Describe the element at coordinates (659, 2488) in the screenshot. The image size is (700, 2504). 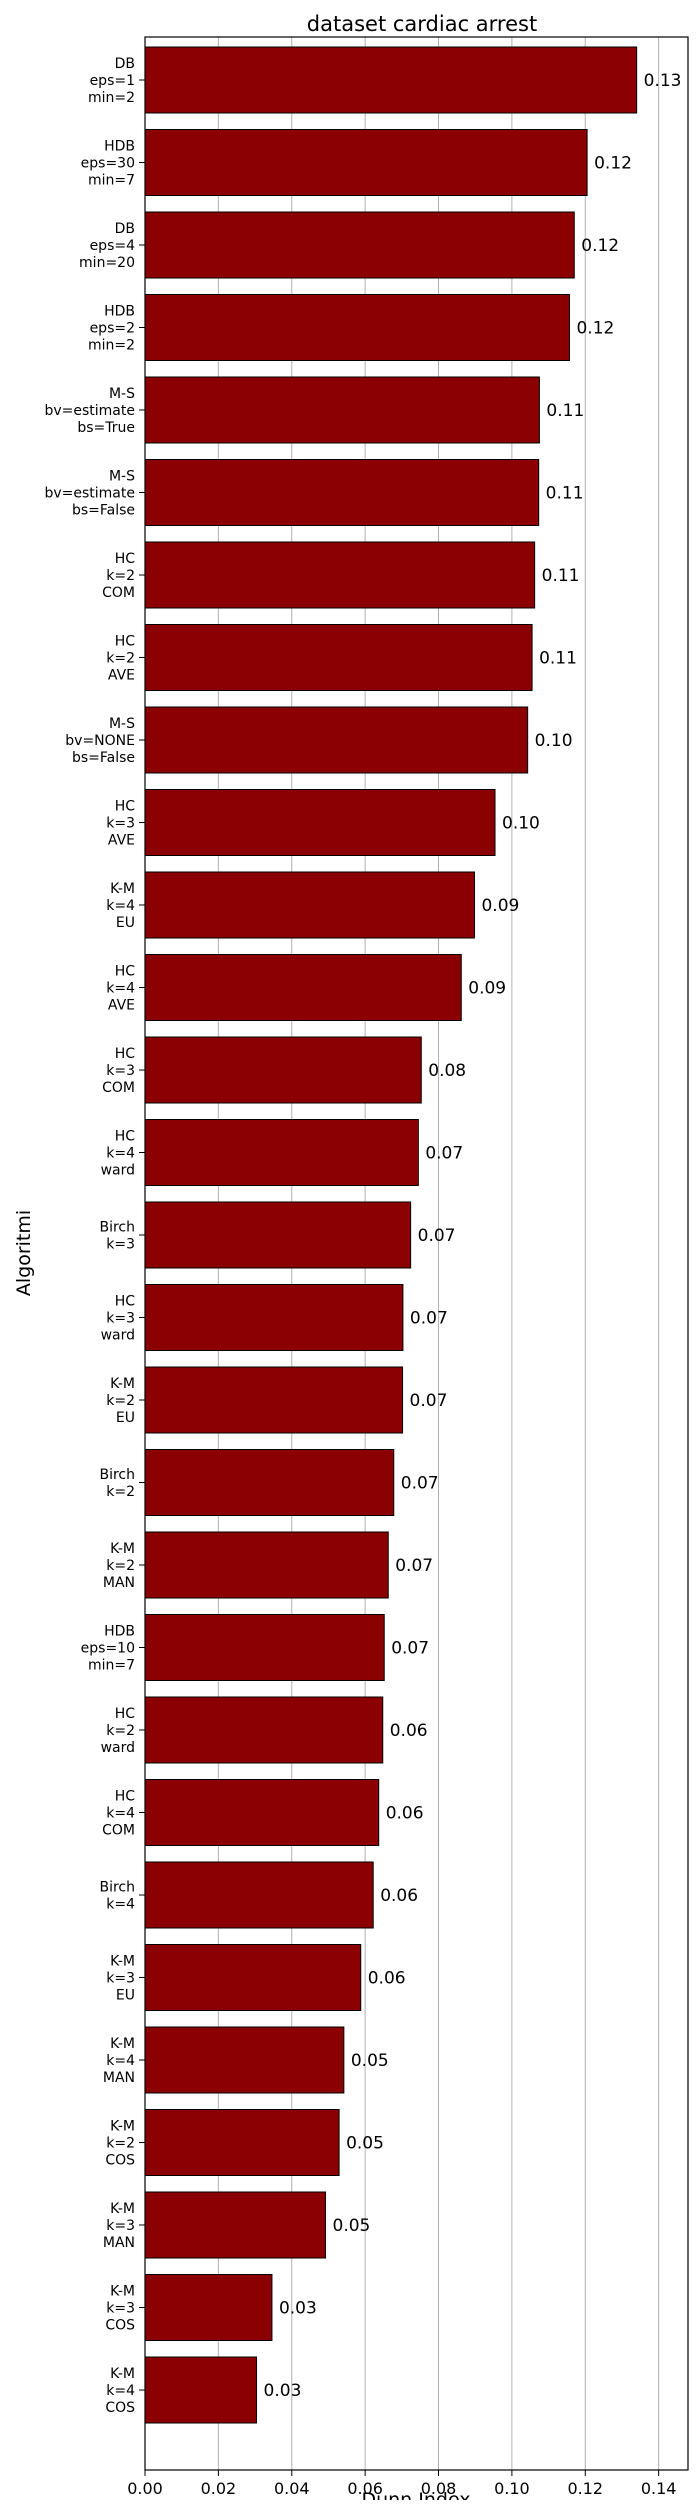
I see `x-tick-label: 0.14` at that location.